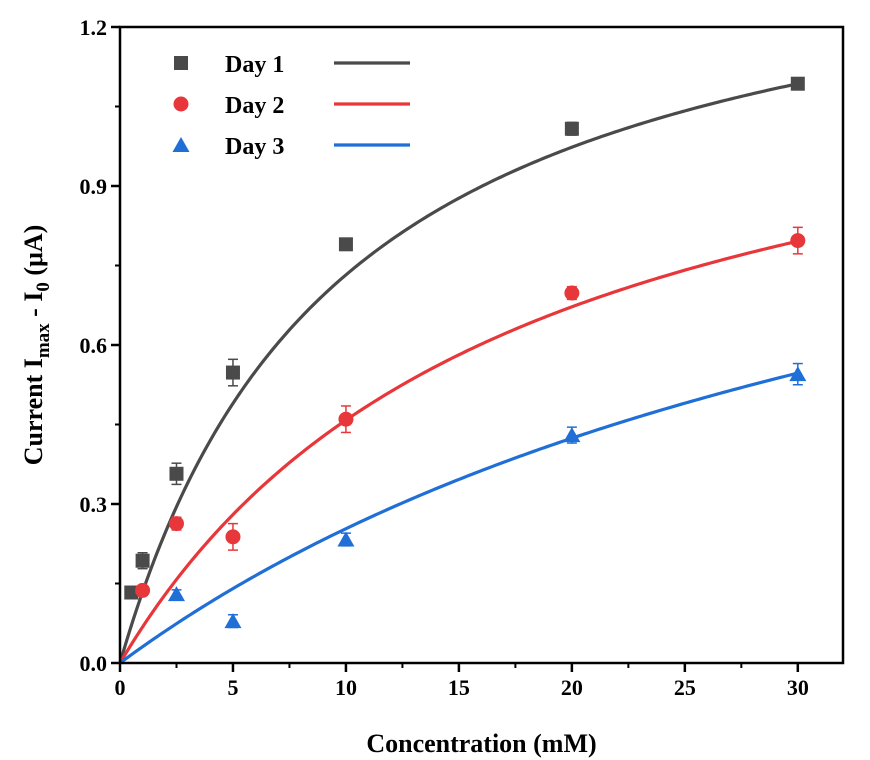 The width and height of the screenshot is (870, 760). I want to click on x-tick-label: 10, so click(346, 687).